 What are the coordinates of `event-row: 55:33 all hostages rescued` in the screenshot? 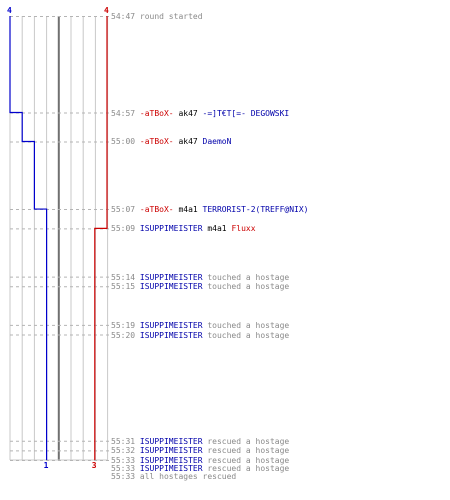 It's located at (173, 476).